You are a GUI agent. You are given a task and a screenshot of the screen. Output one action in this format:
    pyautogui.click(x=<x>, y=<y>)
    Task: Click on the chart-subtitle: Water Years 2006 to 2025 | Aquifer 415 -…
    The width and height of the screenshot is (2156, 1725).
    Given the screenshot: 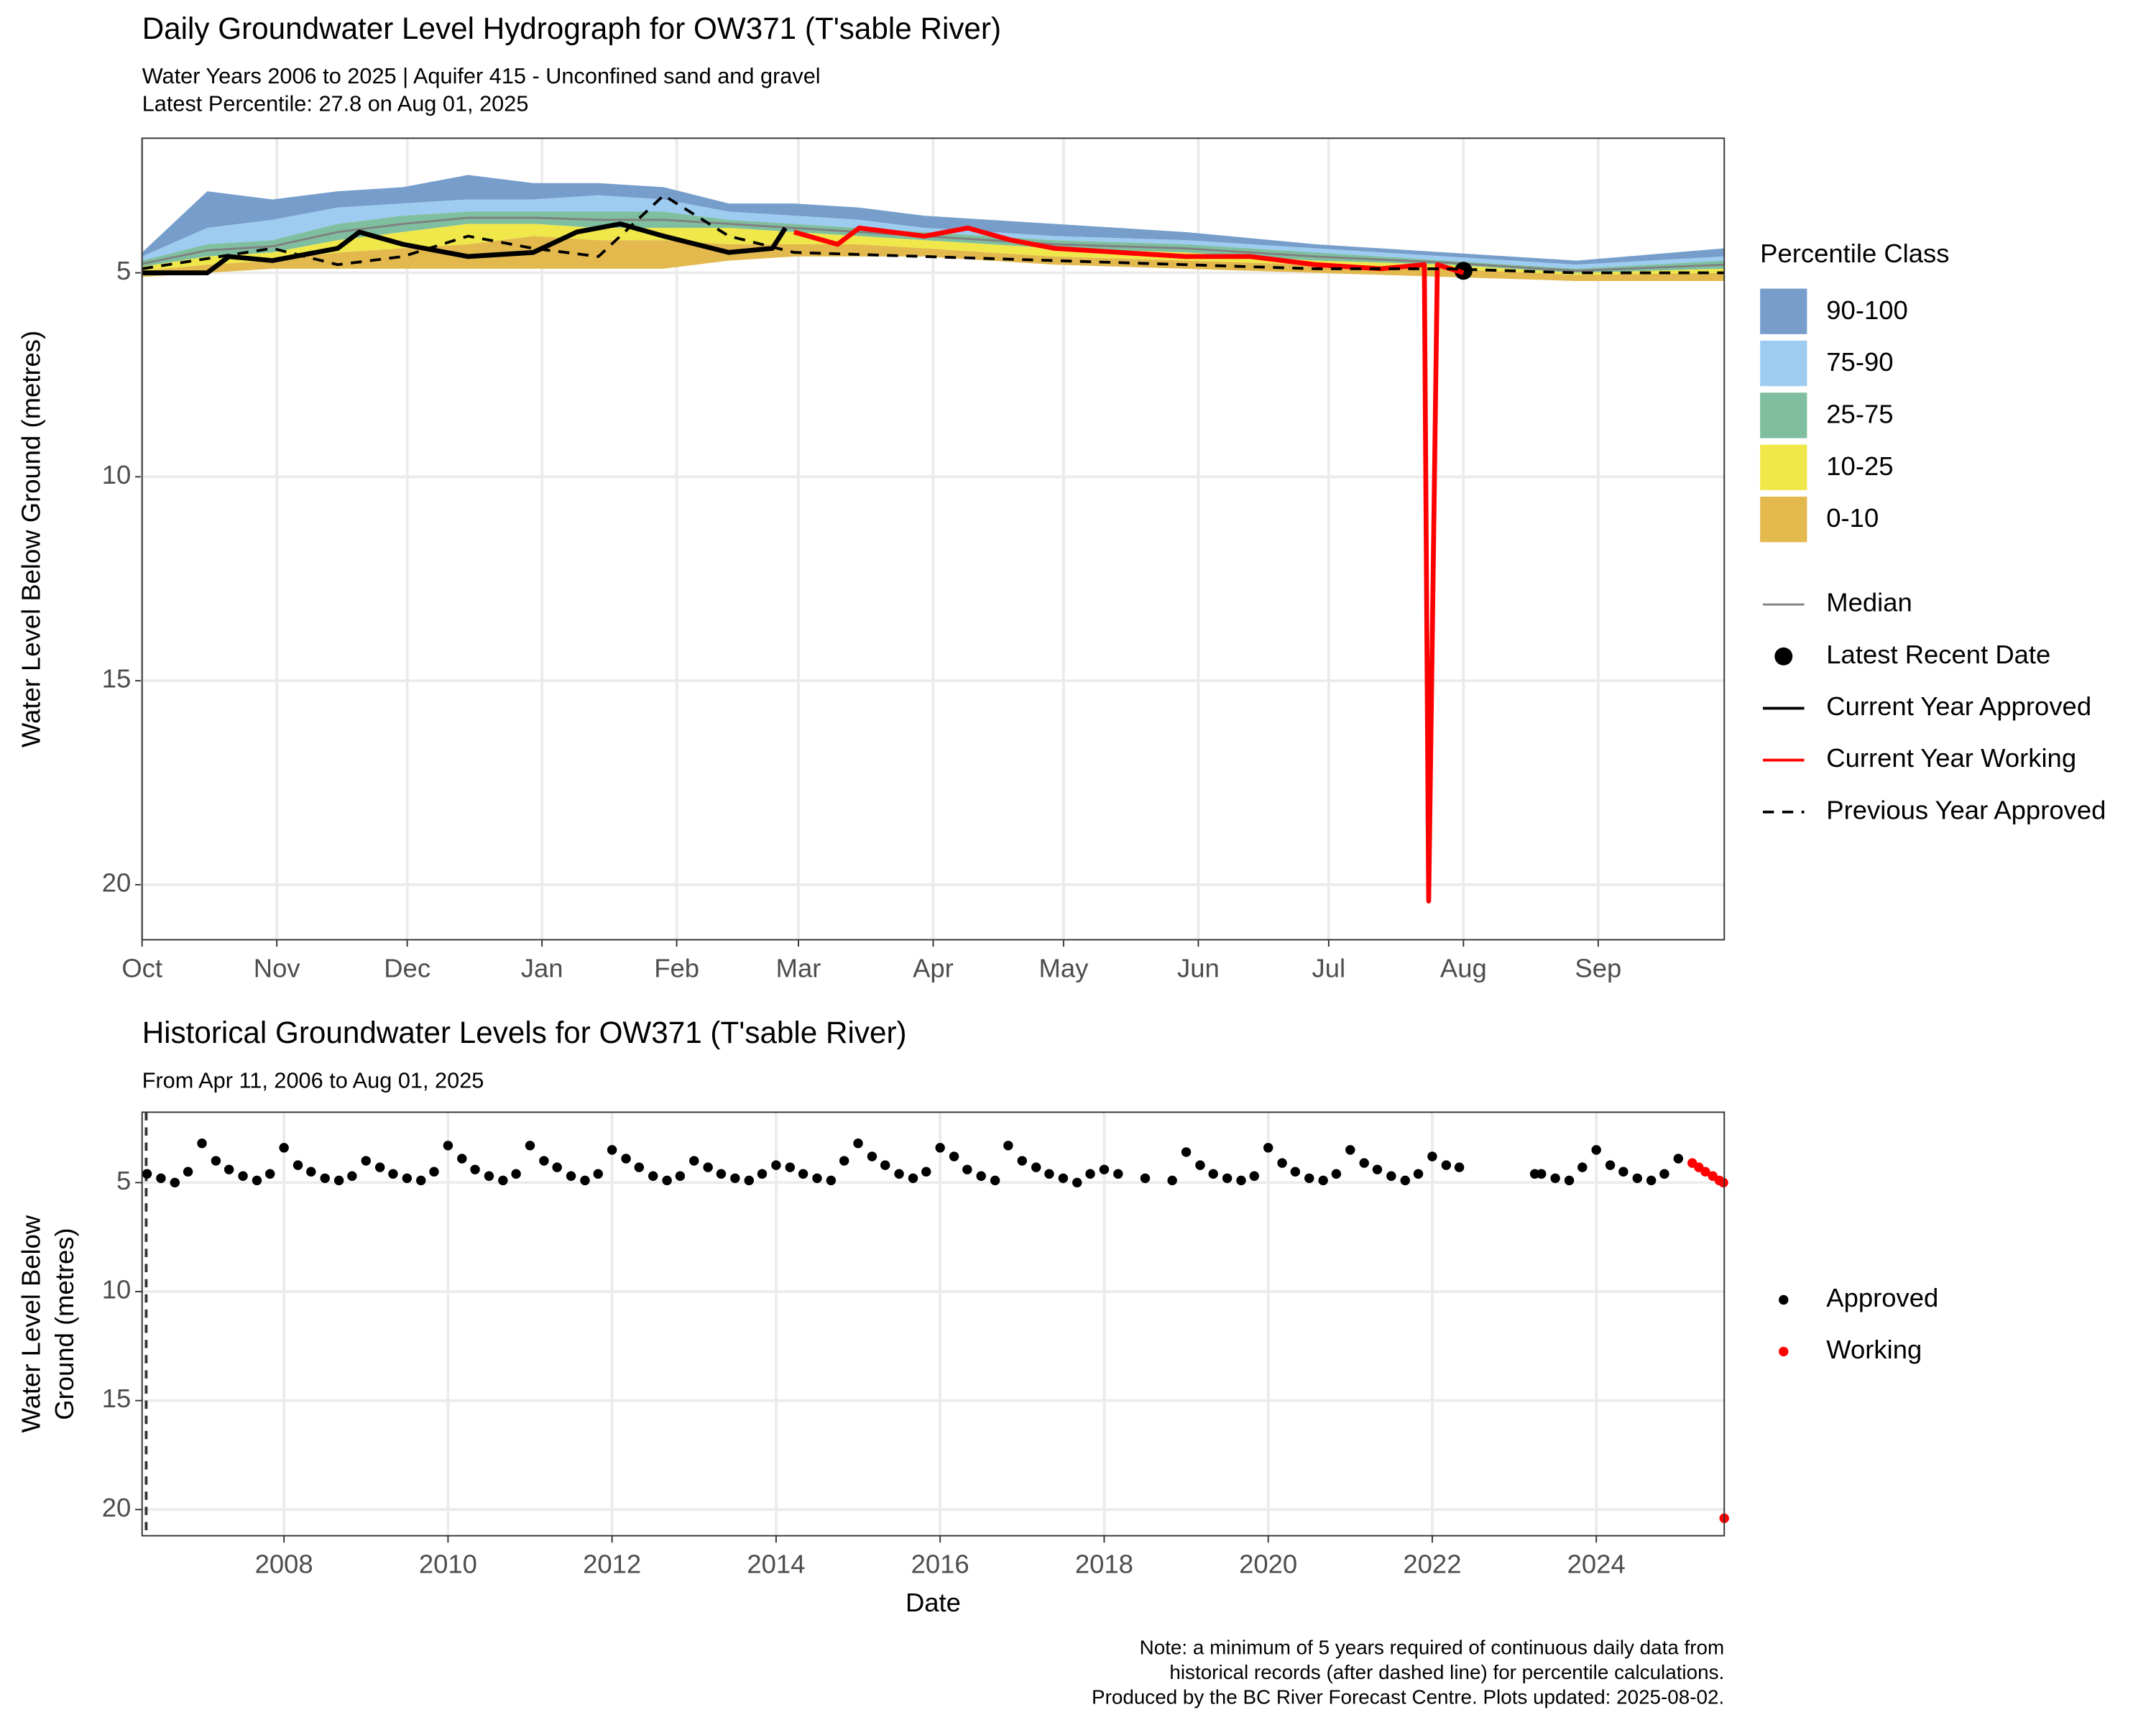 What is the action you would take?
    pyautogui.click(x=482, y=75)
    